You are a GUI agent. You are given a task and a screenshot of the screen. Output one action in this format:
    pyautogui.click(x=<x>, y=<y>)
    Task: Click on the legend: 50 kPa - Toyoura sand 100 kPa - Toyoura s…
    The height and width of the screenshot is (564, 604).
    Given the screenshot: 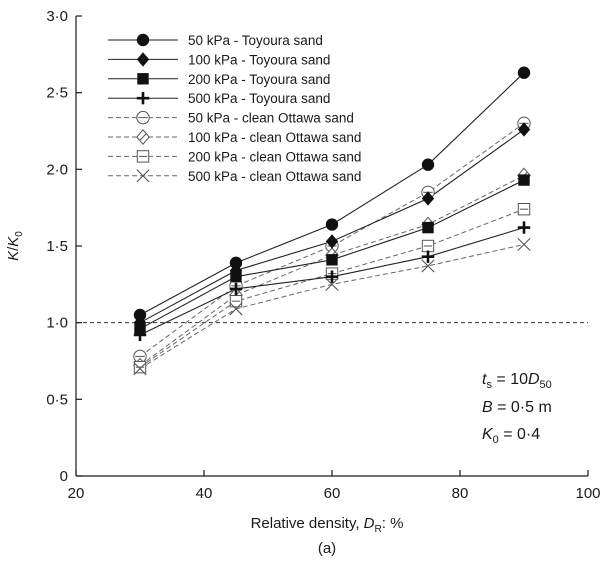 What is the action you would take?
    pyautogui.click(x=234, y=108)
    